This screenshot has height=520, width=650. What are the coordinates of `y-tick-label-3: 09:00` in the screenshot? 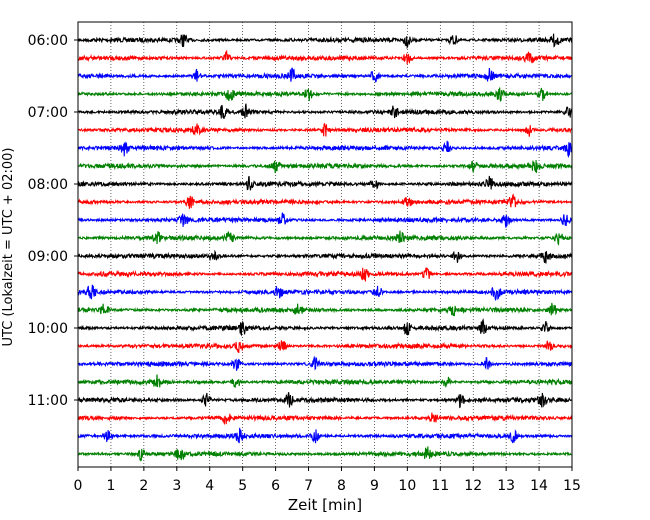 It's located at (48, 257).